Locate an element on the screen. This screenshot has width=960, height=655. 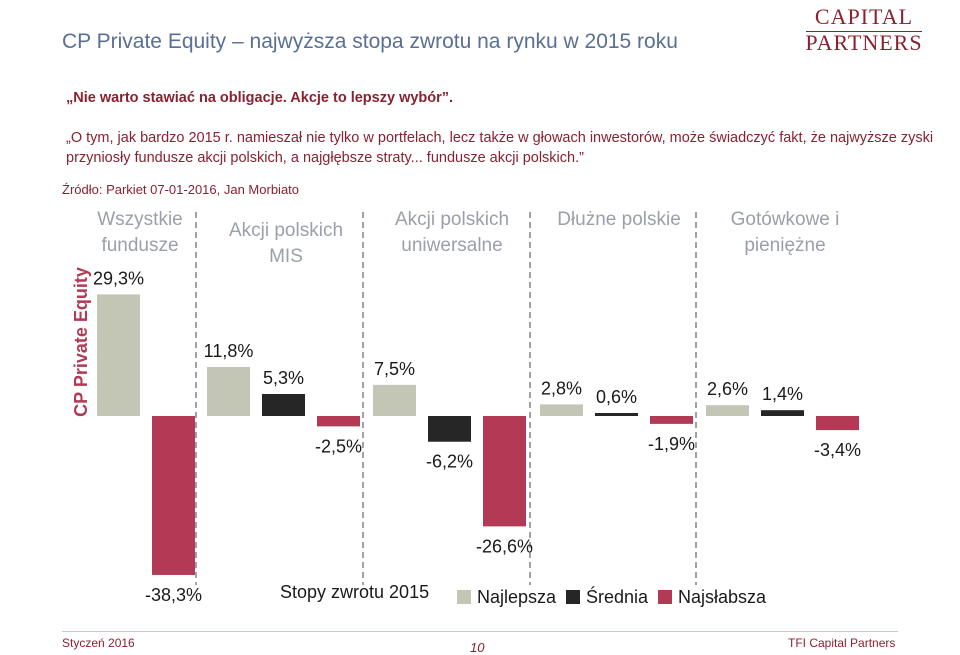
page-number: 10 is located at coordinates (477, 647).